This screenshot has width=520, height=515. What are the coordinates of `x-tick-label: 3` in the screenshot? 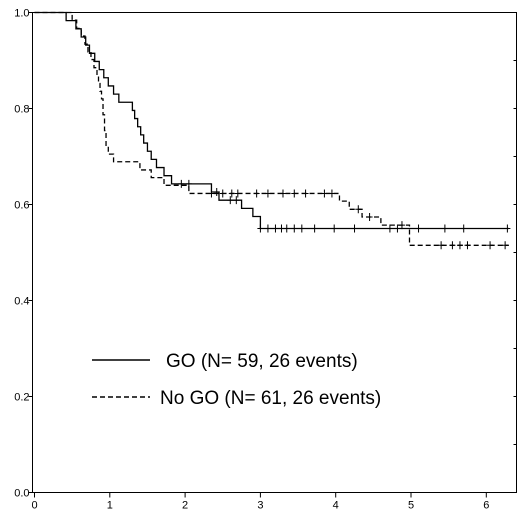 It's located at (260, 506).